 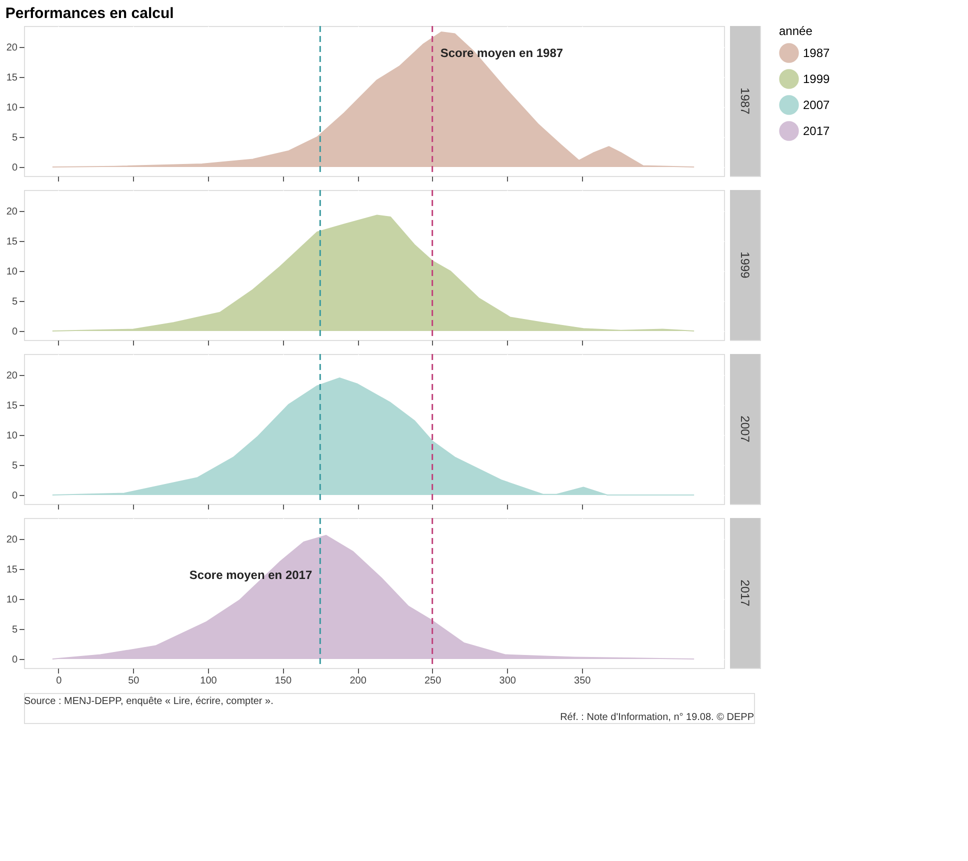 What do you see at coordinates (134, 681) in the screenshot?
I see `x-tick-label: 50` at bounding box center [134, 681].